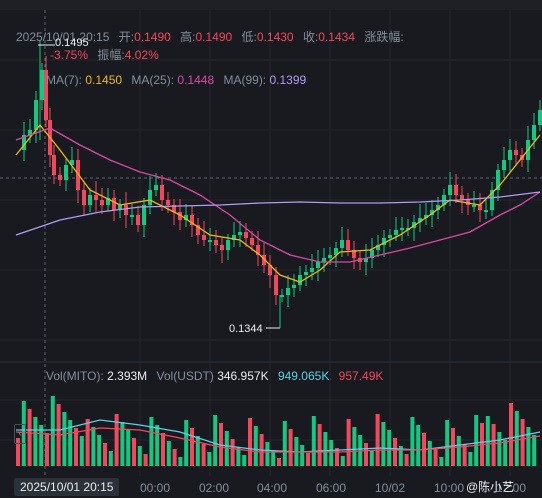  I want to click on ma99-label: MA(99):, so click(245, 80).